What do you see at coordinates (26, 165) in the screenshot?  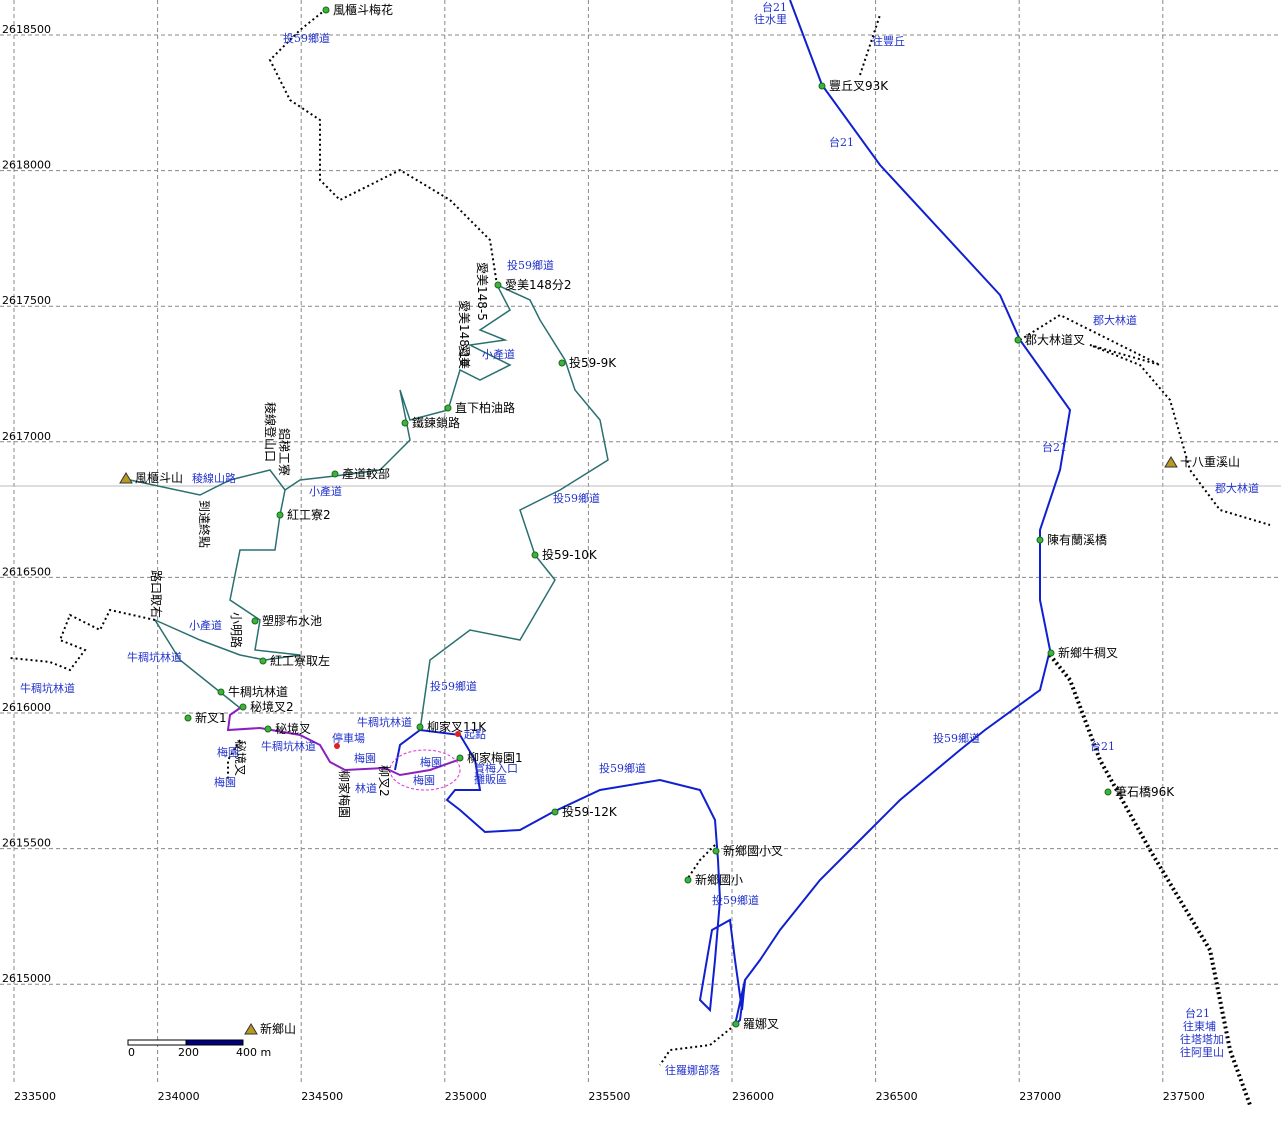 I see `y-tick-label: 2618000` at bounding box center [26, 165].